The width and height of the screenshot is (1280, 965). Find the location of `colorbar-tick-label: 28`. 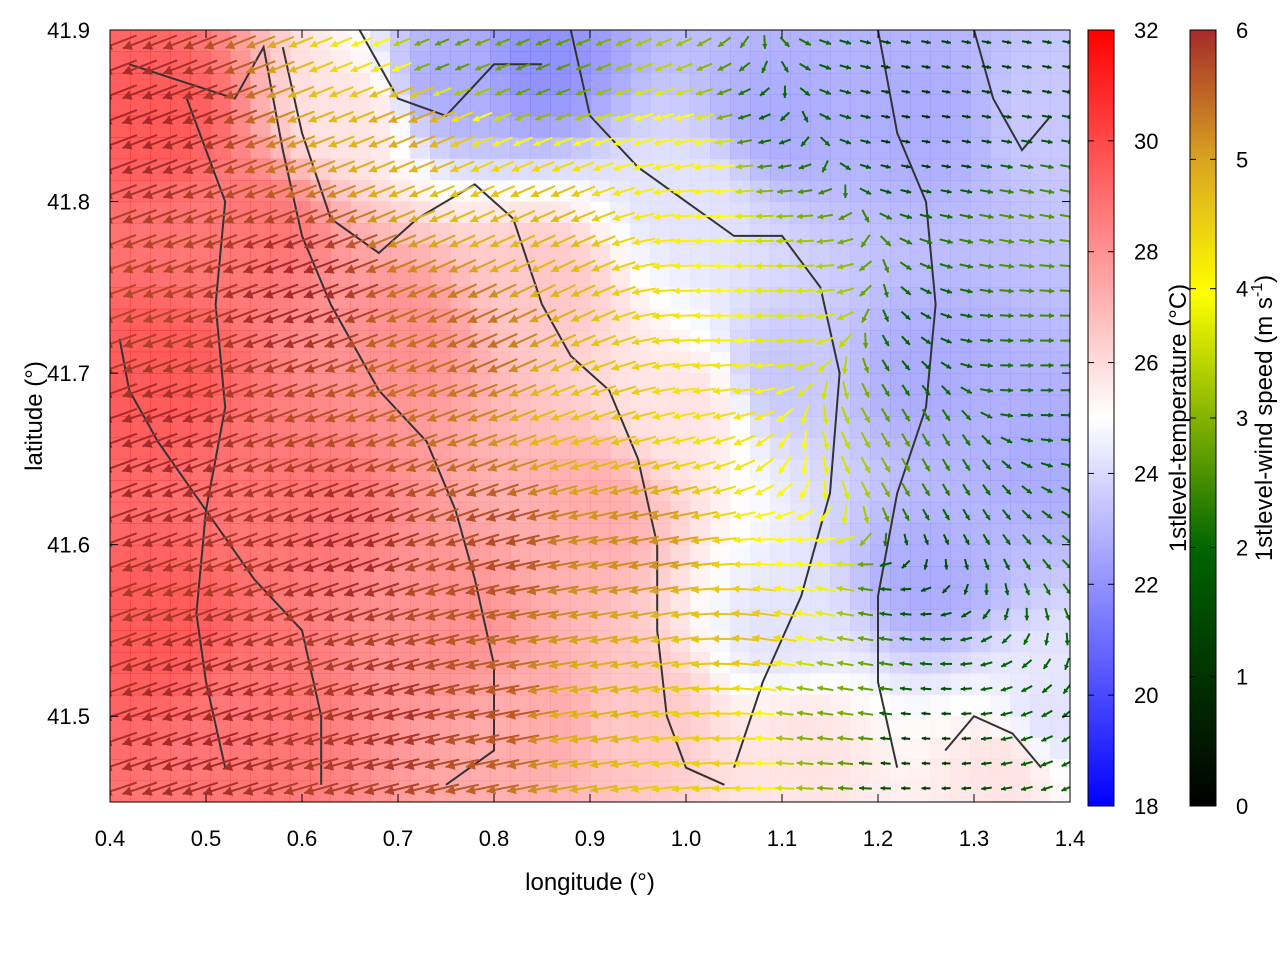

colorbar-tick-label: 28 is located at coordinates (1146, 252).